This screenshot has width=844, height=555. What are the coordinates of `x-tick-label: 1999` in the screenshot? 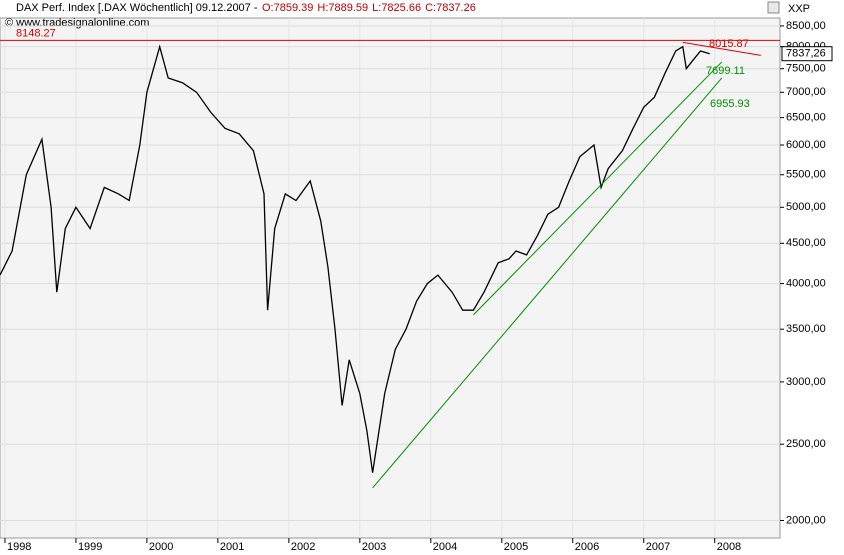 It's located at (90, 547).